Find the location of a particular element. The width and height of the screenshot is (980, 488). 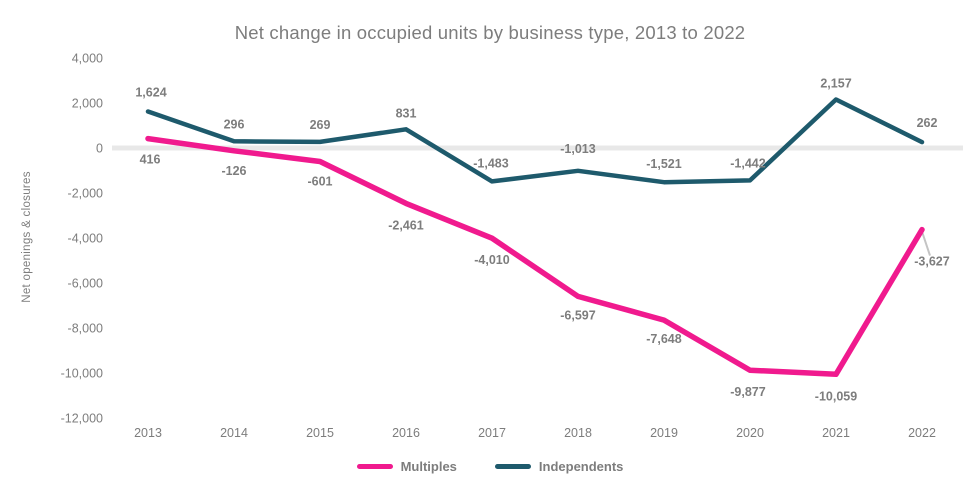

independents-line-swatch is located at coordinates (512, 466).